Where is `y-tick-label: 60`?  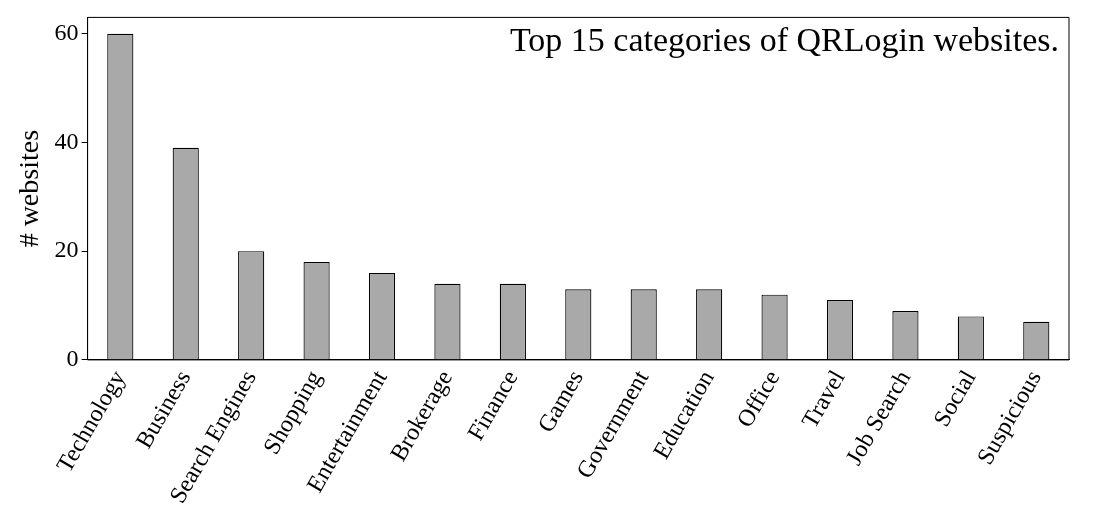 y-tick-label: 60 is located at coordinates (66, 32).